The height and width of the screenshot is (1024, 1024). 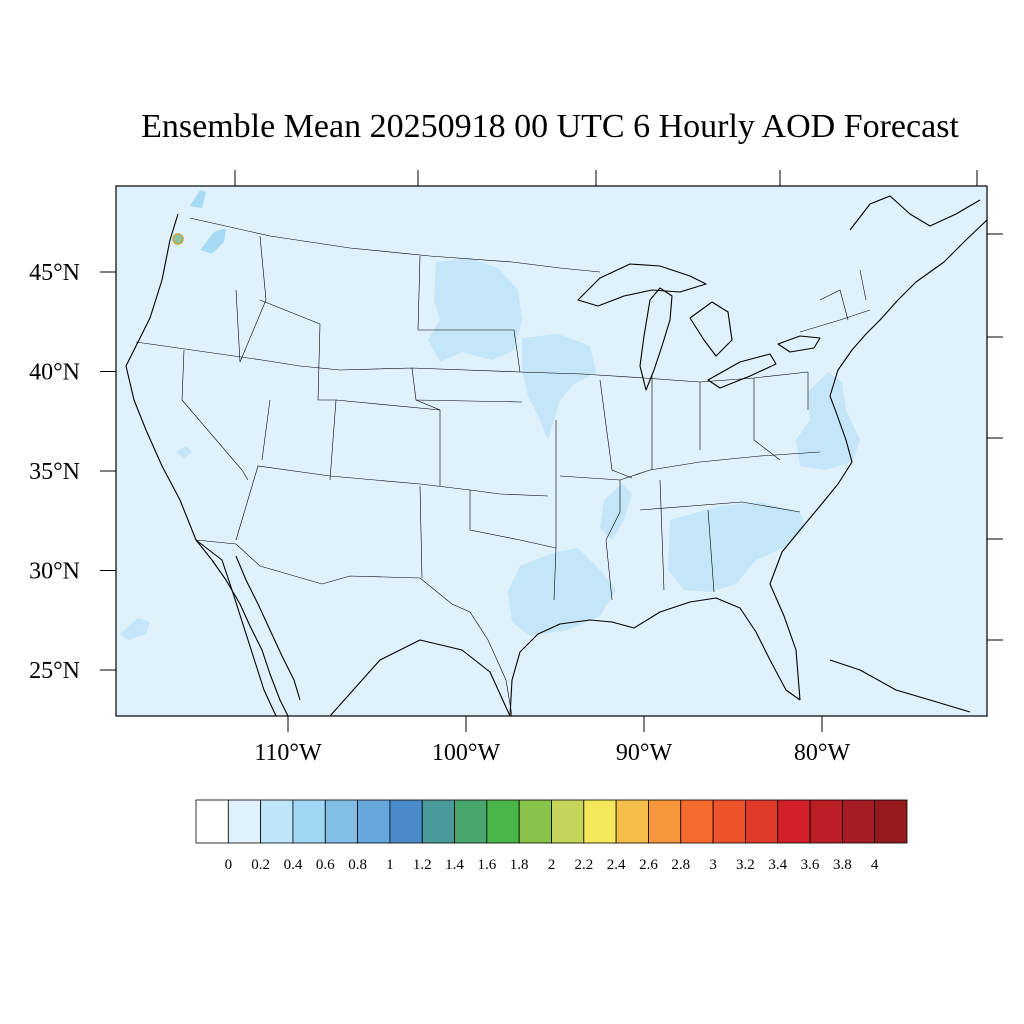 I want to click on aod-plume-washington-north, so click(x=198, y=199).